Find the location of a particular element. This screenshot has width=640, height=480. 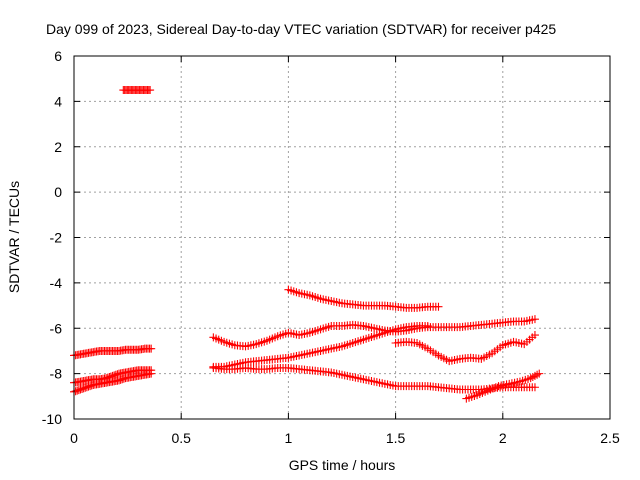

series-arc-b2 is located at coordinates (320, 346).